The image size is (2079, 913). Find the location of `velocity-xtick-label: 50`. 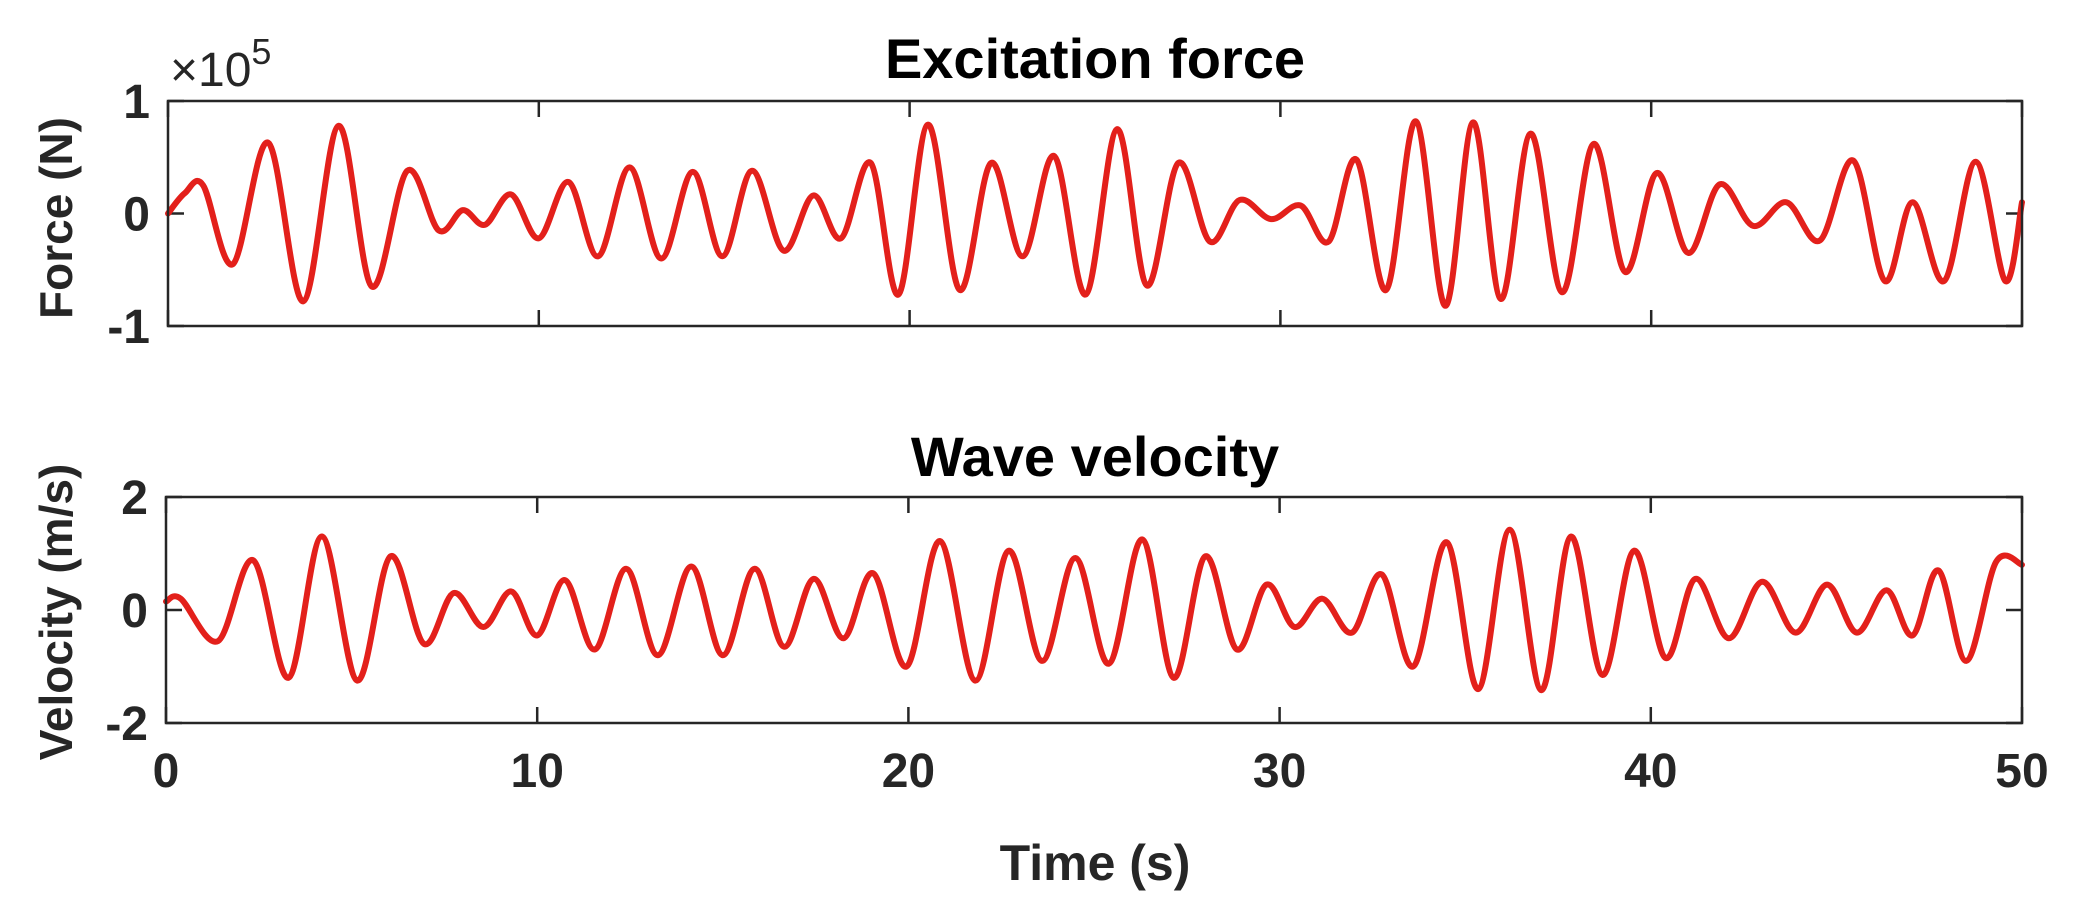

velocity-xtick-label: 50 is located at coordinates (2021, 771).